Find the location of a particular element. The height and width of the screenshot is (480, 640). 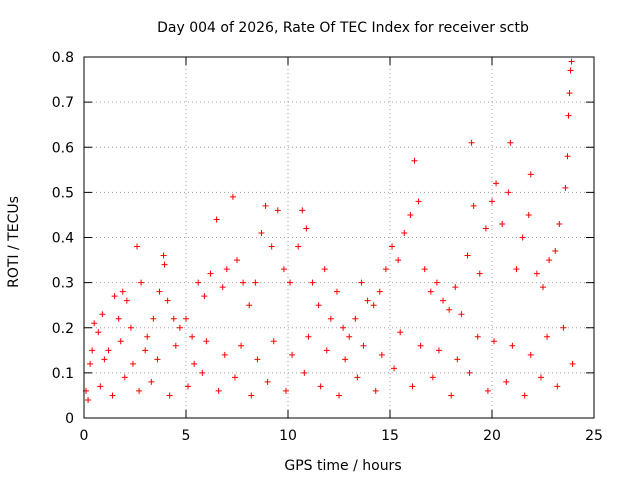

y-tick-label: 0.6 is located at coordinates (63, 148).